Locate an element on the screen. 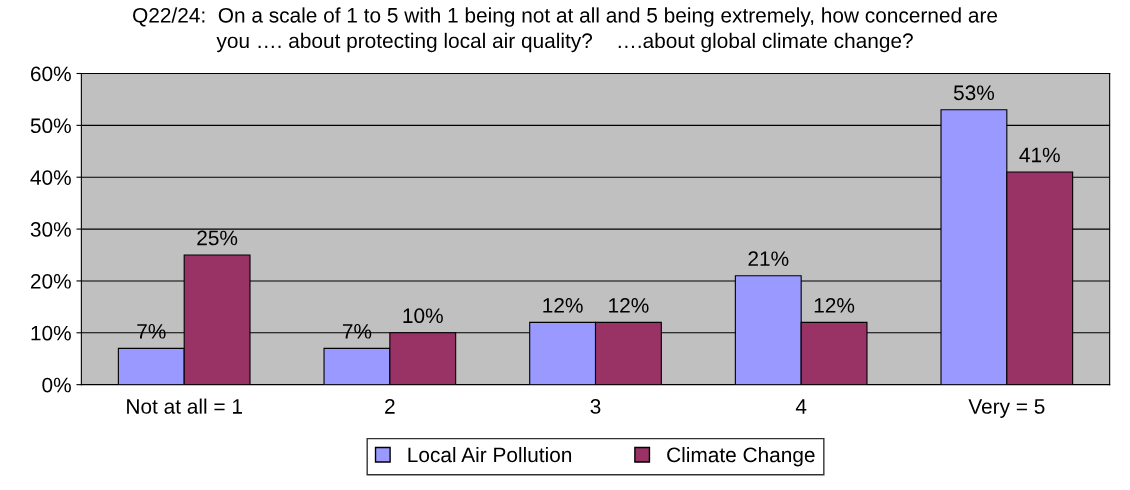 This screenshot has width=1130, height=490. text: 25% is located at coordinates (217, 238).